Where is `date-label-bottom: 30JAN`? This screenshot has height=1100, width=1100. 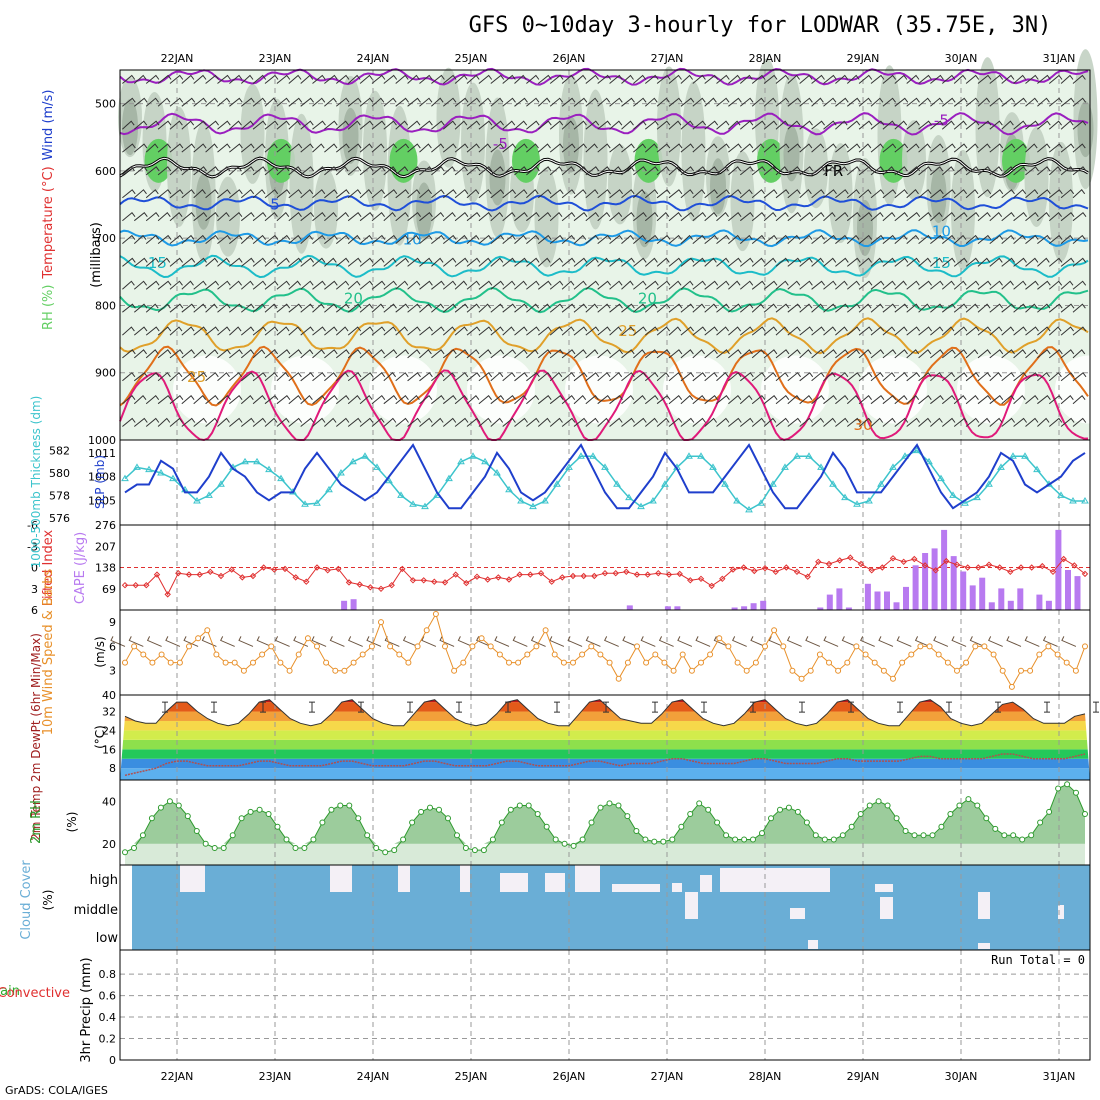 date-label-bottom: 30JAN is located at coordinates (961, 1076).